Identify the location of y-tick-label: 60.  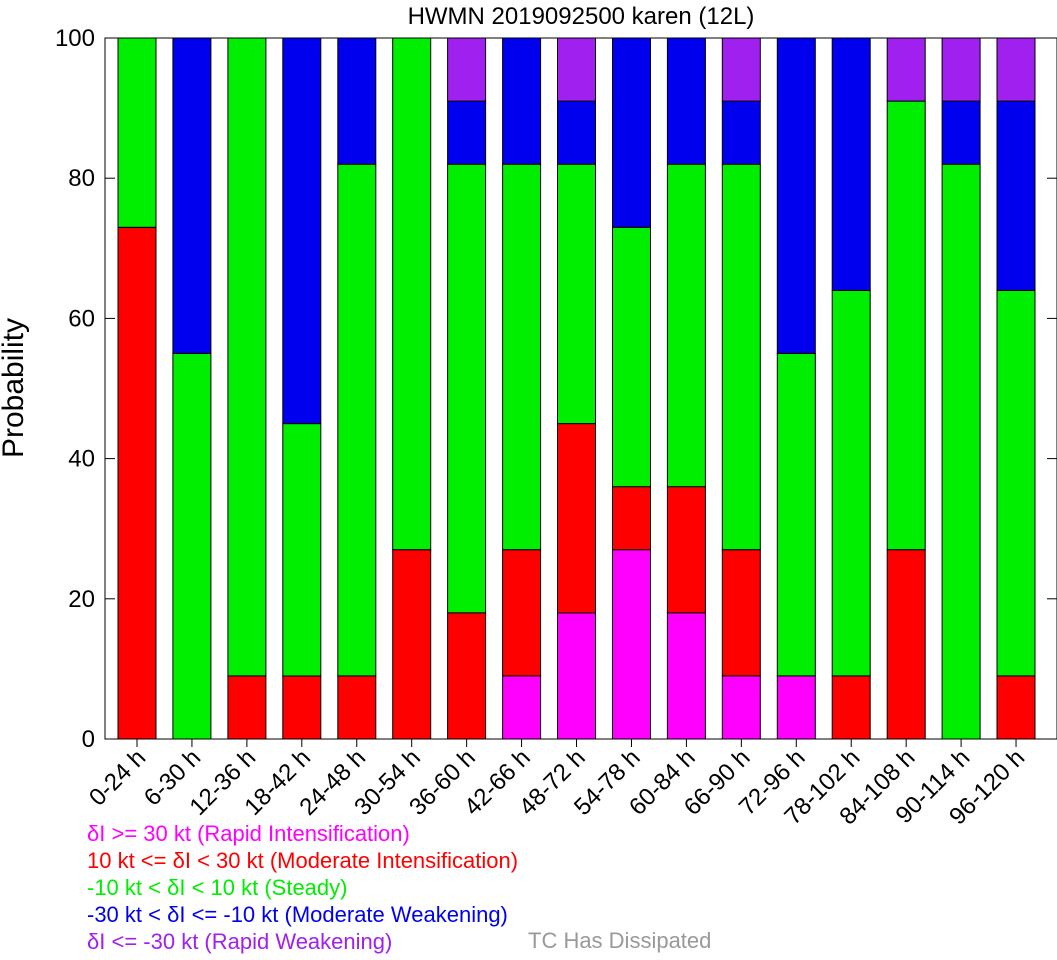
(81, 318).